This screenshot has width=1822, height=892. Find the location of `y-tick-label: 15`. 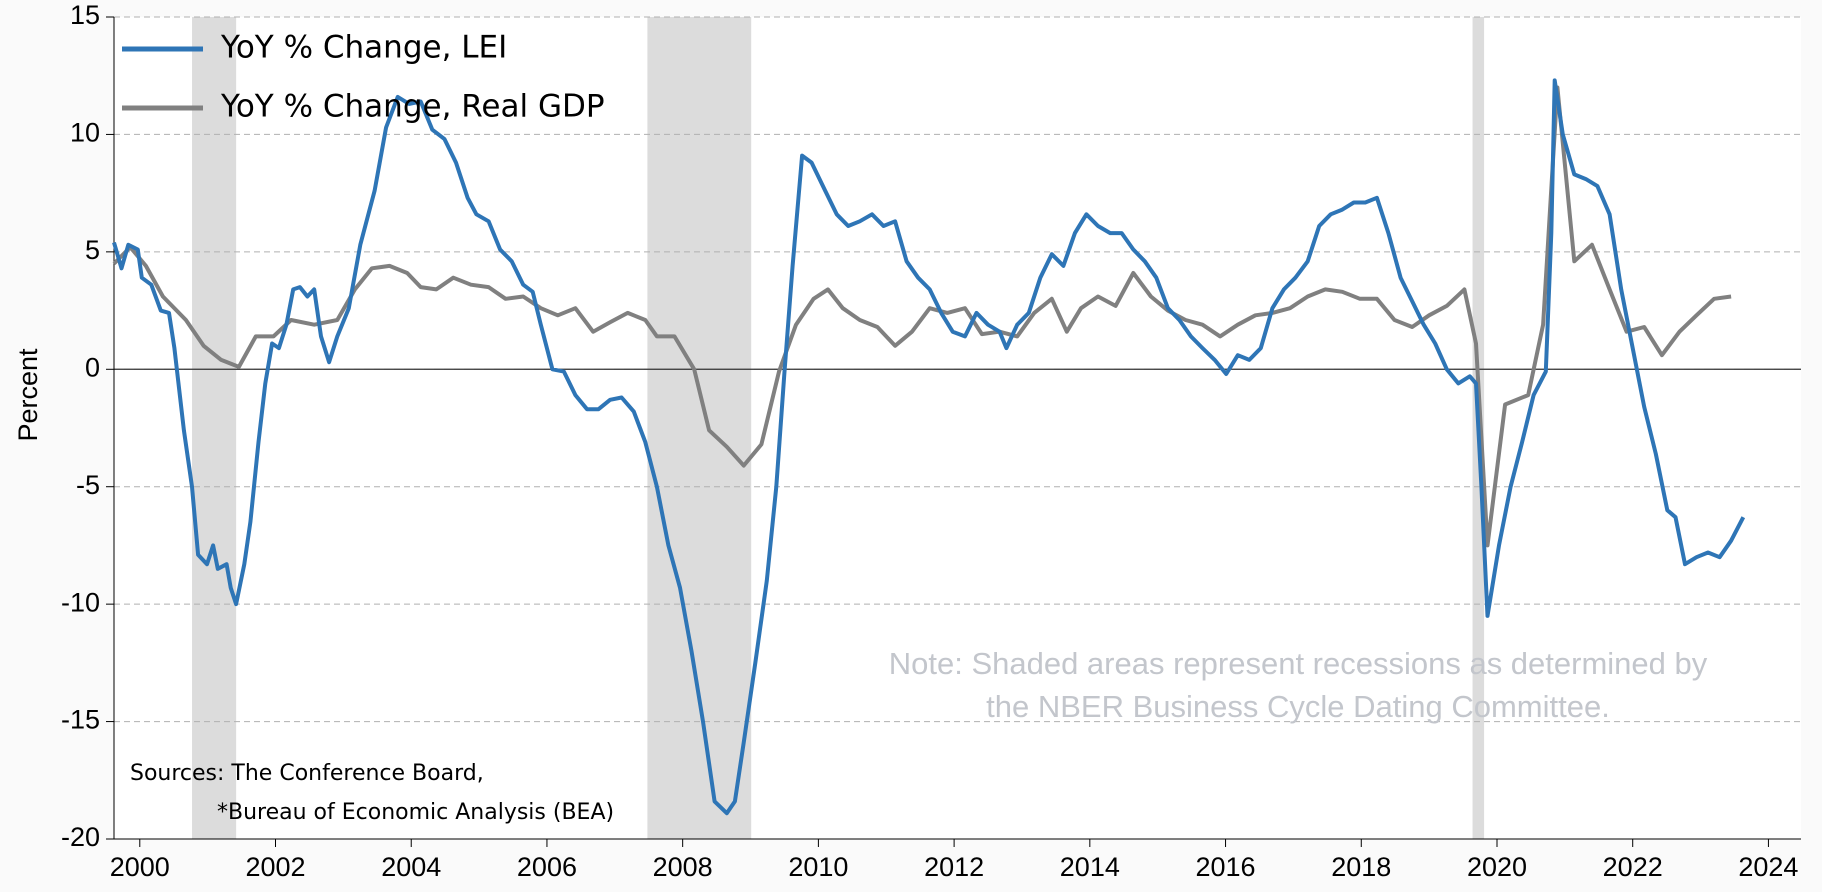

y-tick-label: 15 is located at coordinates (85, 15).